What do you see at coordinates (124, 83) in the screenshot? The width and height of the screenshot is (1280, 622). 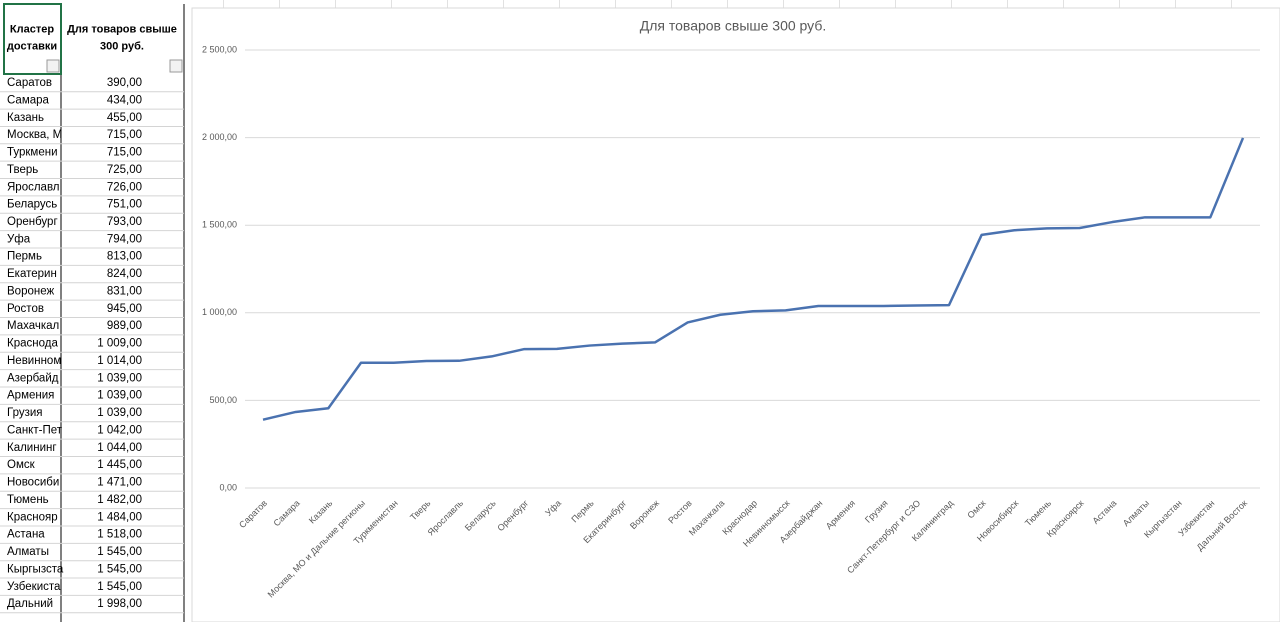 I see `cell: 390,00` at bounding box center [124, 83].